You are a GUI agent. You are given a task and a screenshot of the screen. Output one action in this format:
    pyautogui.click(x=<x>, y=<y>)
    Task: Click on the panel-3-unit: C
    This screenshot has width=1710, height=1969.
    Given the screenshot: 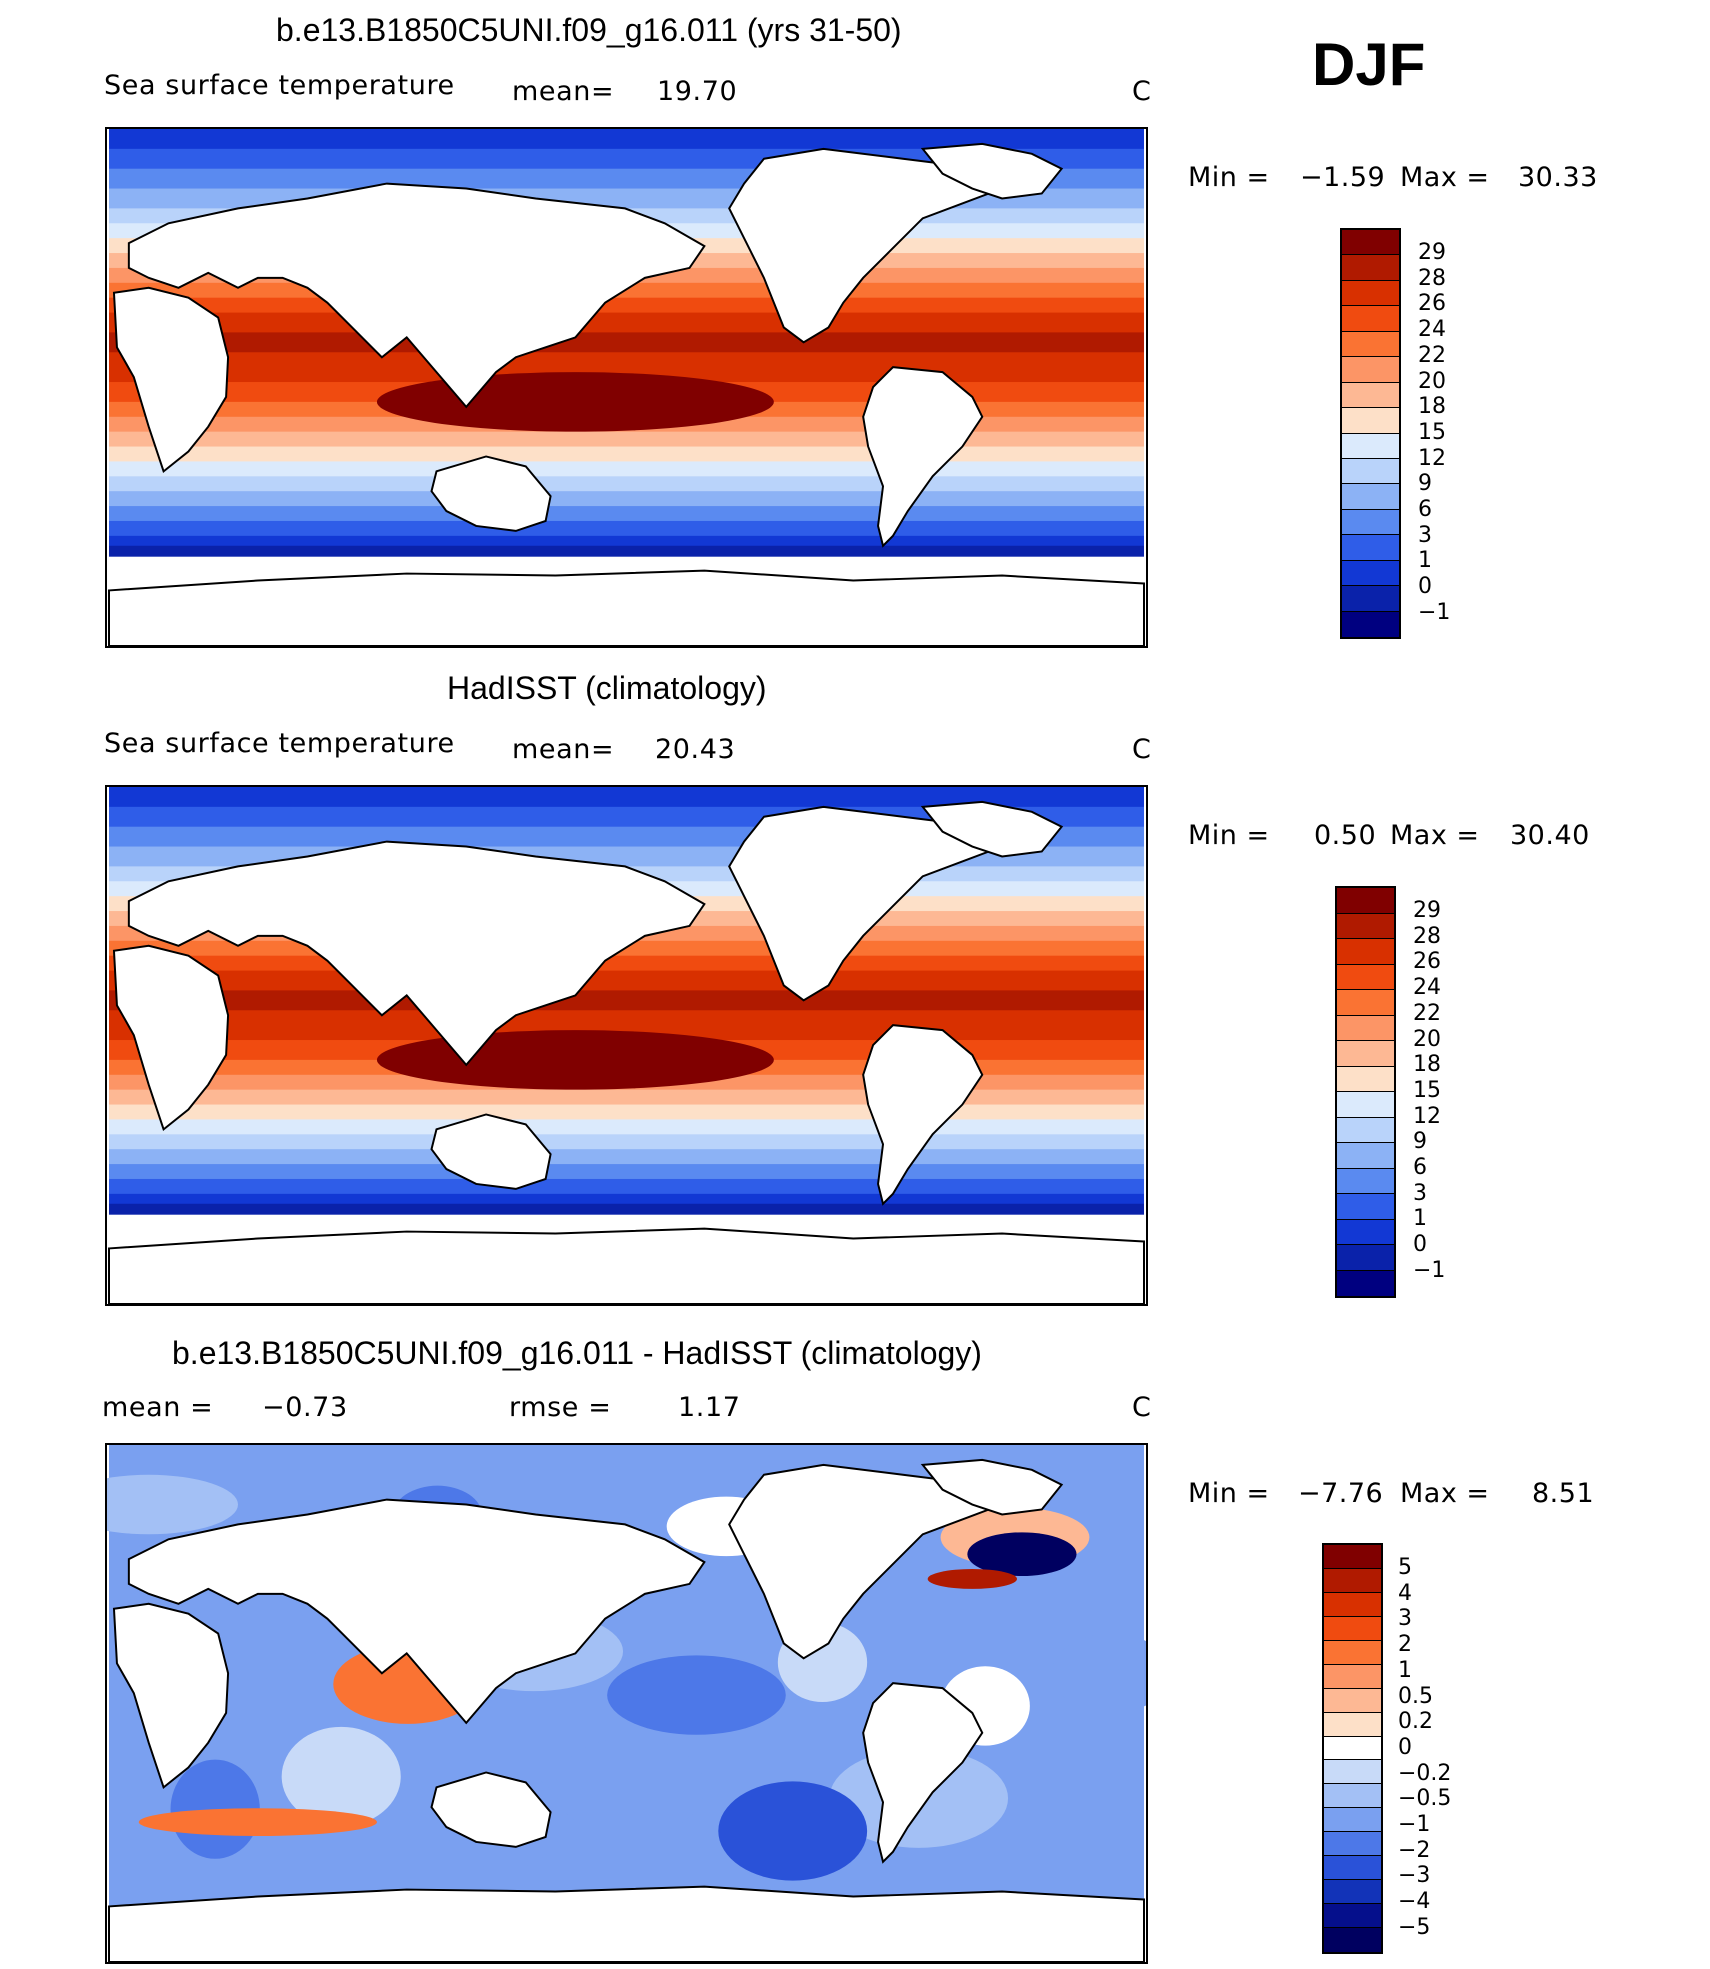 What is the action you would take?
    pyautogui.click(x=1142, y=1407)
    